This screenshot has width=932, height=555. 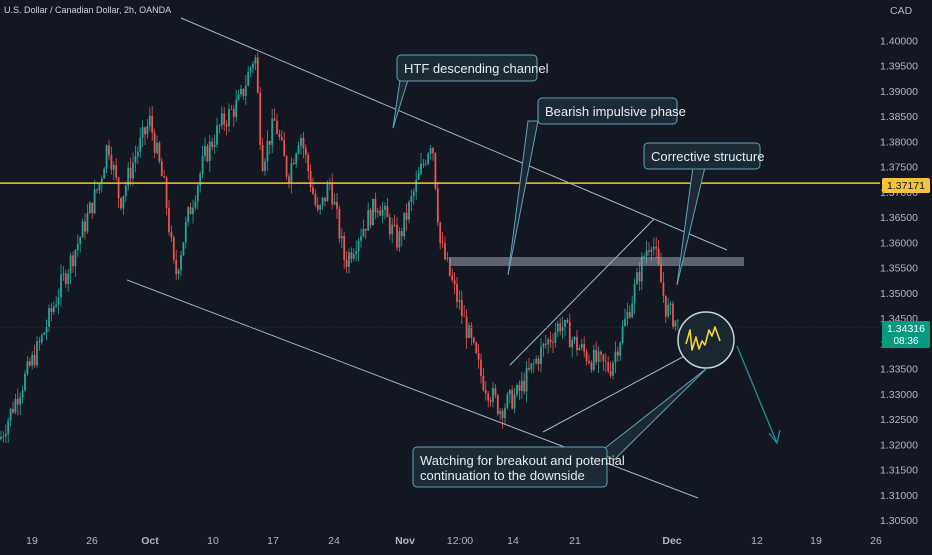 I want to click on callout-bearish-impulse: Bearish impulsive phase, so click(x=611, y=111).